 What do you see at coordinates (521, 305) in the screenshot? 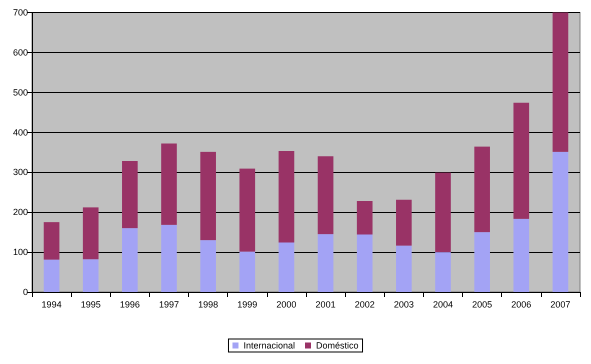
I see `x-tick-label: 2006` at bounding box center [521, 305].